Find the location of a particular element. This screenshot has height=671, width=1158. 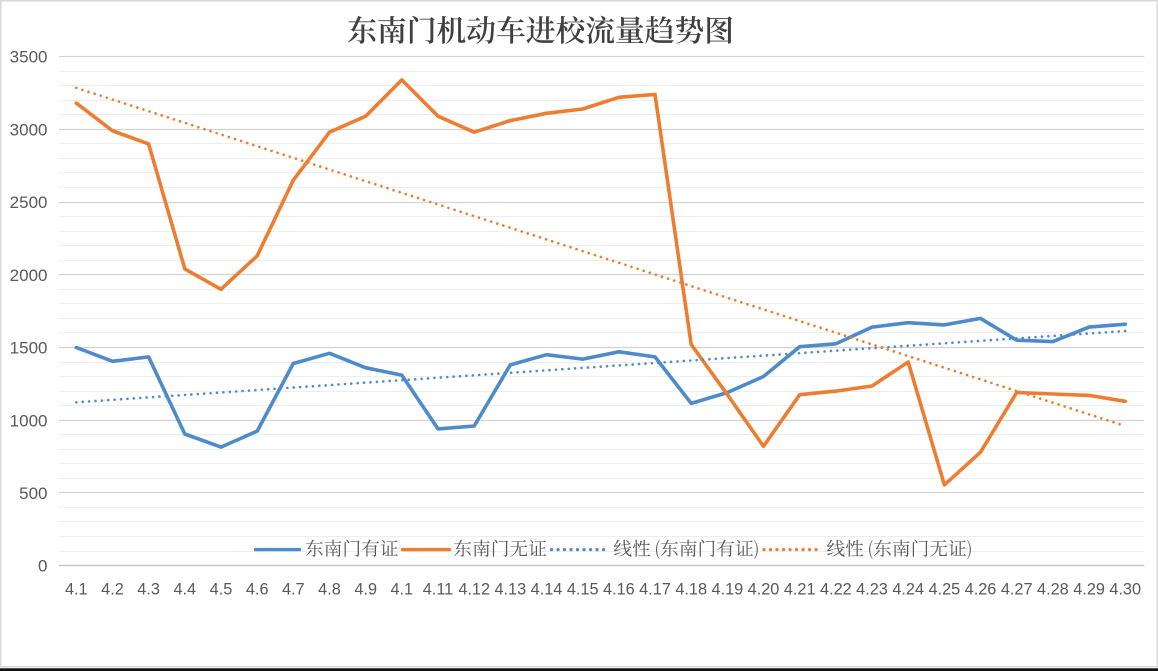

svg-text: 4.13 is located at coordinates (510, 590).